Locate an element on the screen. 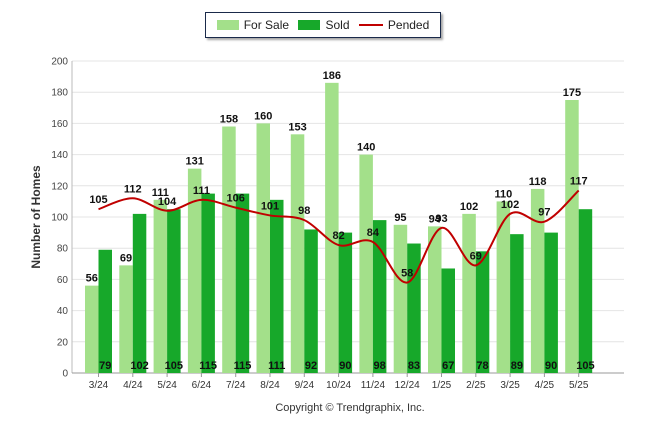 The width and height of the screenshot is (646, 434). legend-item-for-sale: For Sale is located at coordinates (253, 25).